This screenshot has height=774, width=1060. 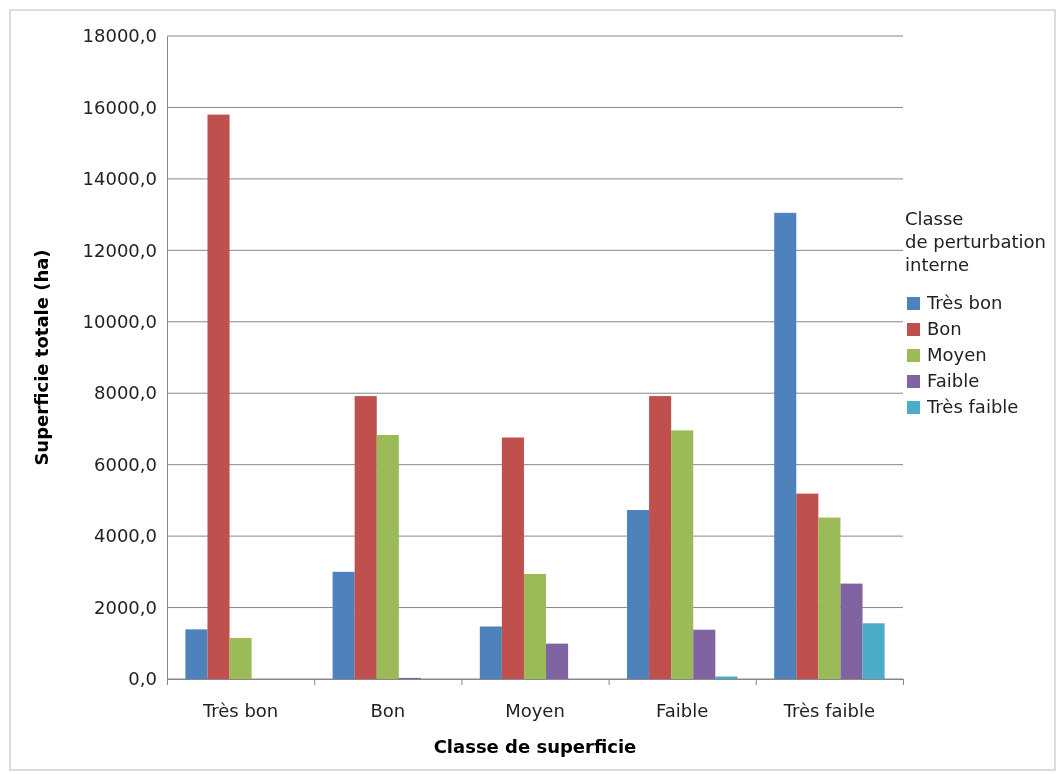 What do you see at coordinates (944, 328) in the screenshot?
I see `legend-label: Bon` at bounding box center [944, 328].